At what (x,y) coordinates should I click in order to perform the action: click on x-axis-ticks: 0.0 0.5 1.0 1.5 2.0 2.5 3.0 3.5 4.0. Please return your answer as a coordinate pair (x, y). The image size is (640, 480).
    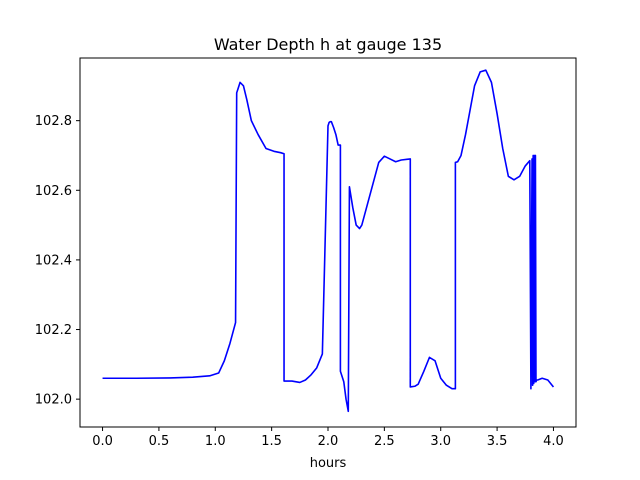
    Looking at the image, I should click on (328, 438).